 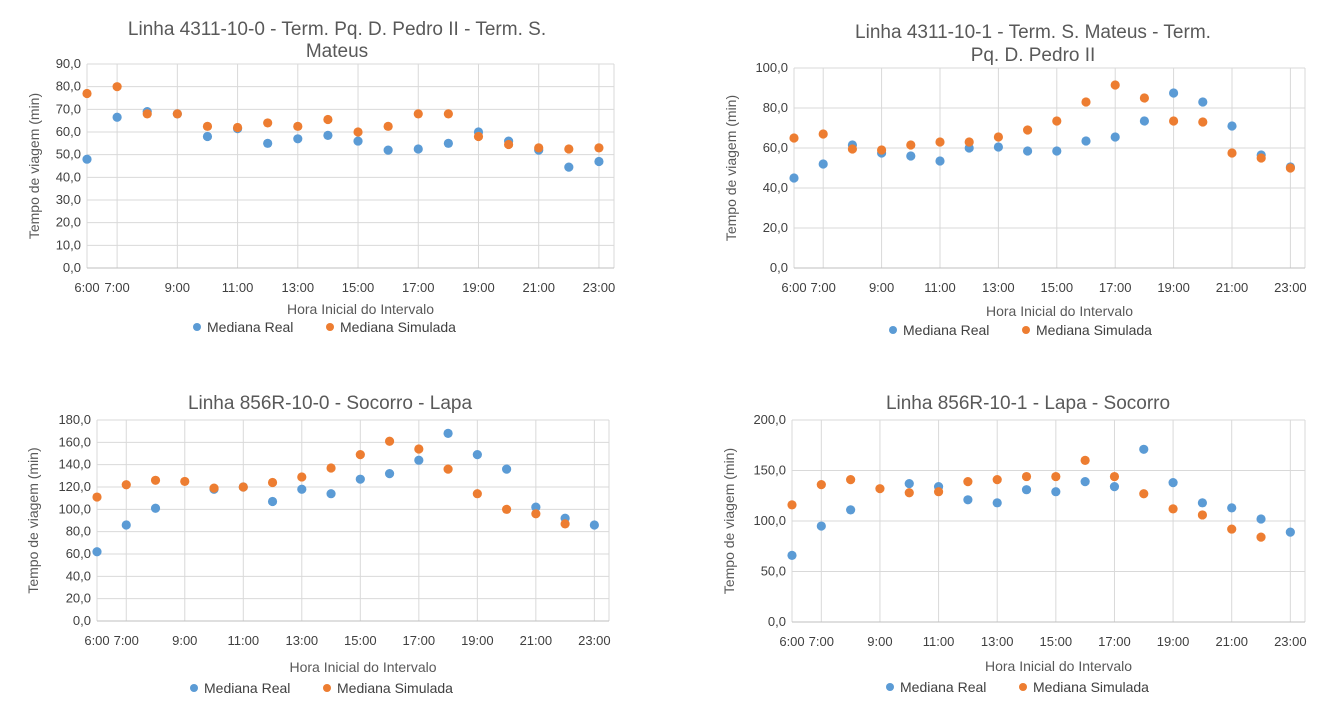 What do you see at coordinates (116, 287) in the screenshot?
I see `x-tick-label: 7:00` at bounding box center [116, 287].